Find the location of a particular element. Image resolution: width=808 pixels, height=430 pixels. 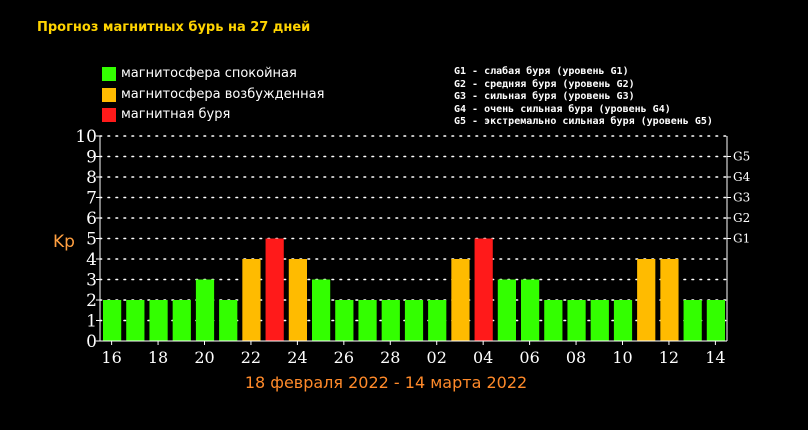

legend-label-storm: магнитная буря is located at coordinates (176, 114).